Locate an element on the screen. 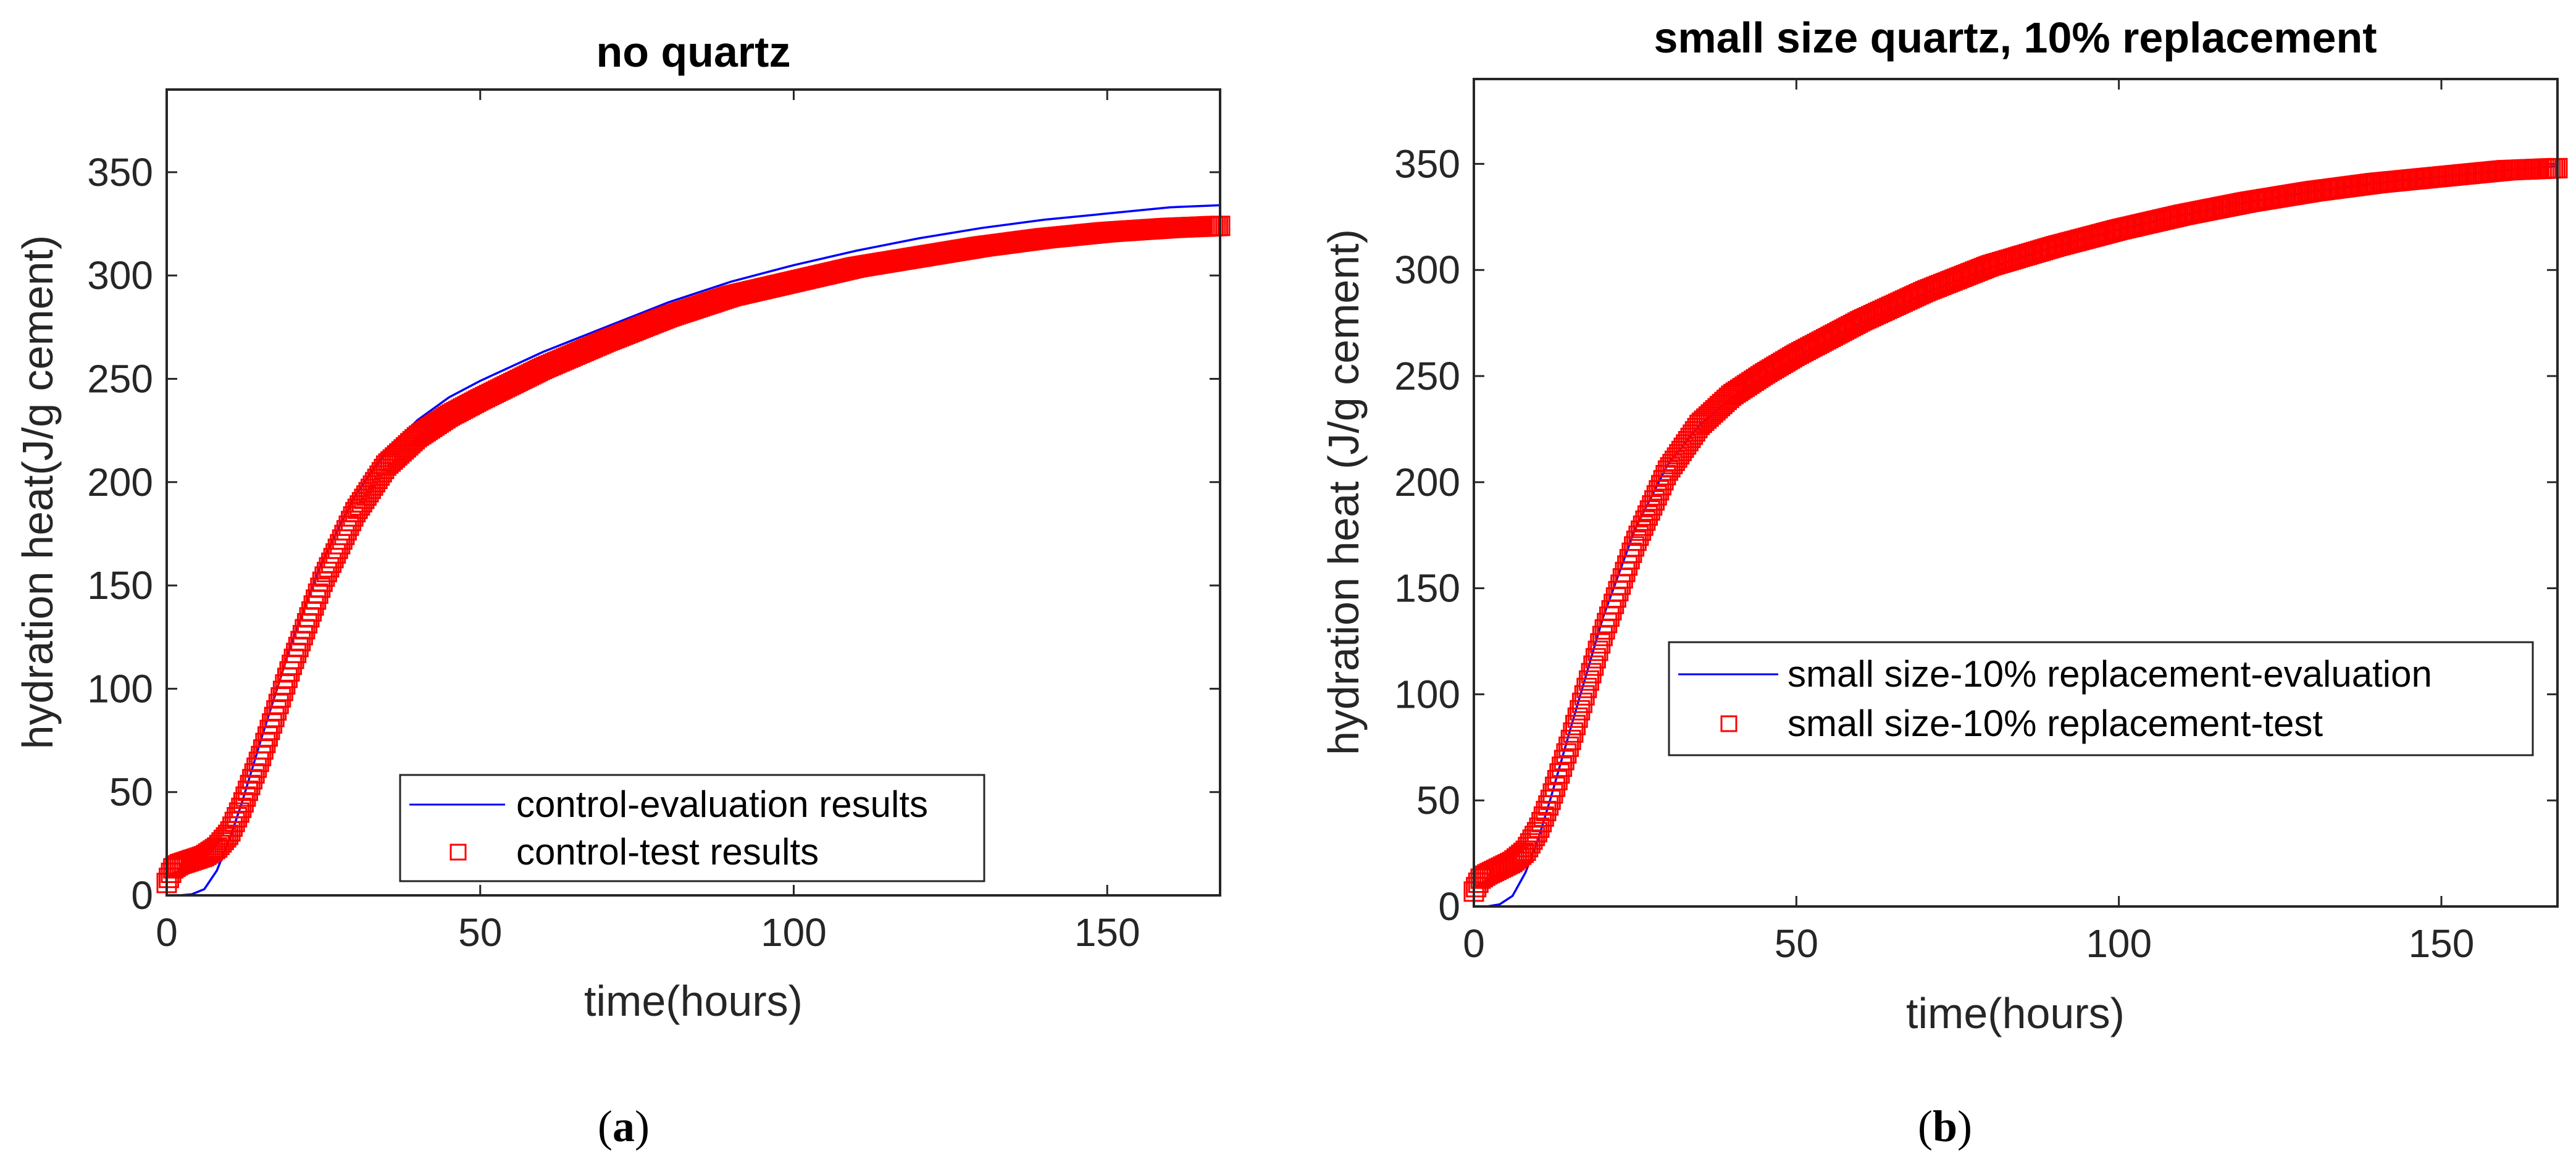  chart-title: small size quartz, 10% replacement is located at coordinates (2015, 38).